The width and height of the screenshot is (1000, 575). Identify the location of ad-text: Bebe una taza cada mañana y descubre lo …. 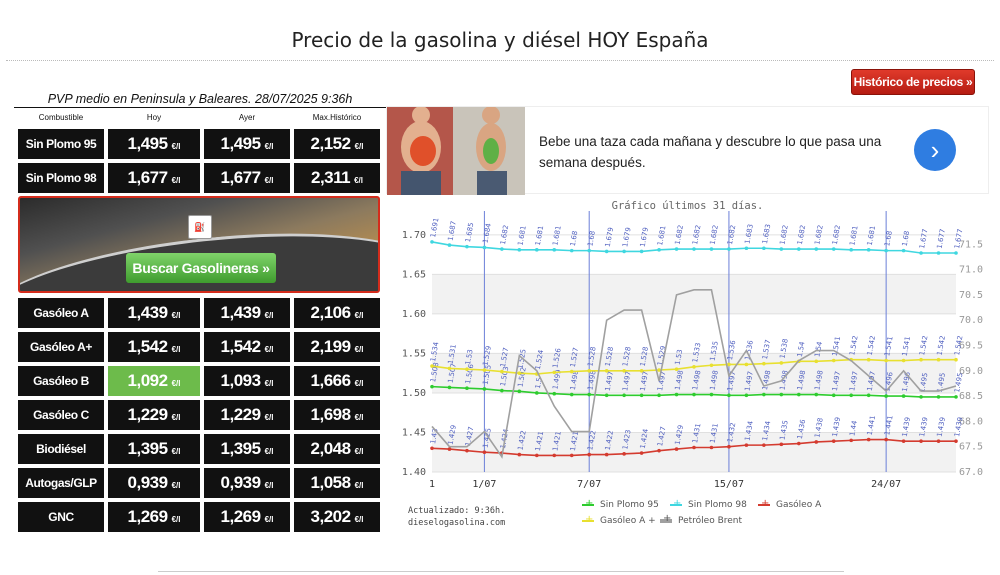
(710, 152).